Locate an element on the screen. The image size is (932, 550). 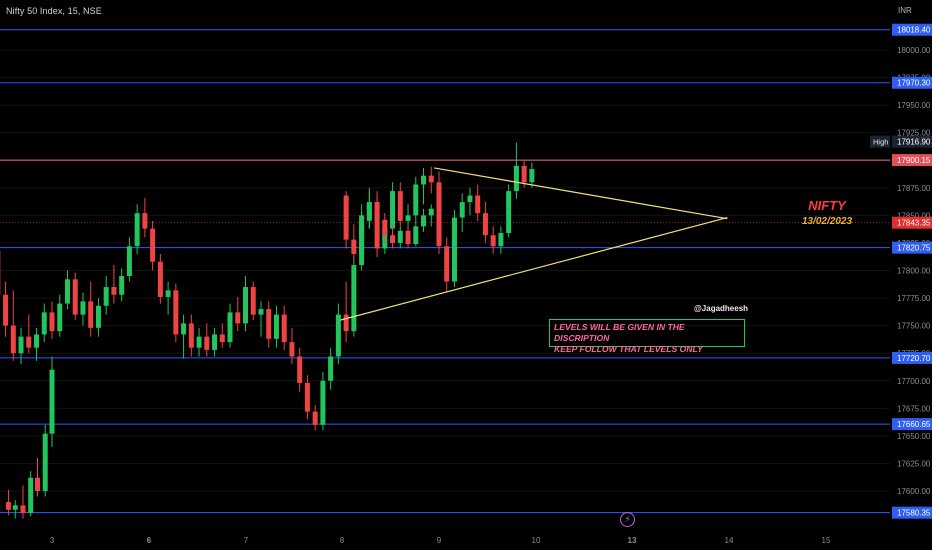
level-tag-1-text: 17970.30 is located at coordinates (914, 83).